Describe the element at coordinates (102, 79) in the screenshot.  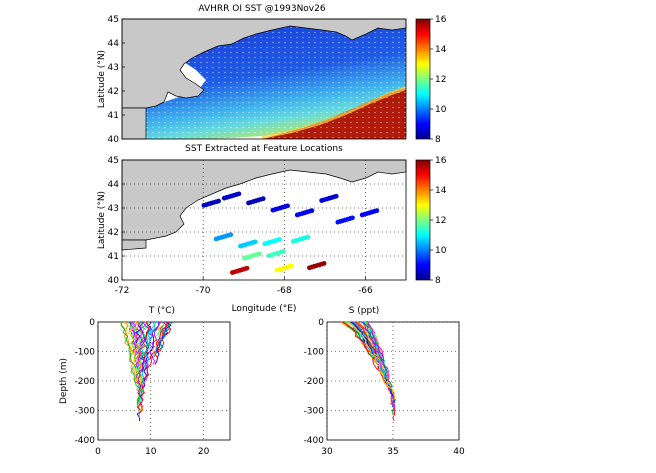
I see `map-ylabel: Latitude (°N)` at that location.